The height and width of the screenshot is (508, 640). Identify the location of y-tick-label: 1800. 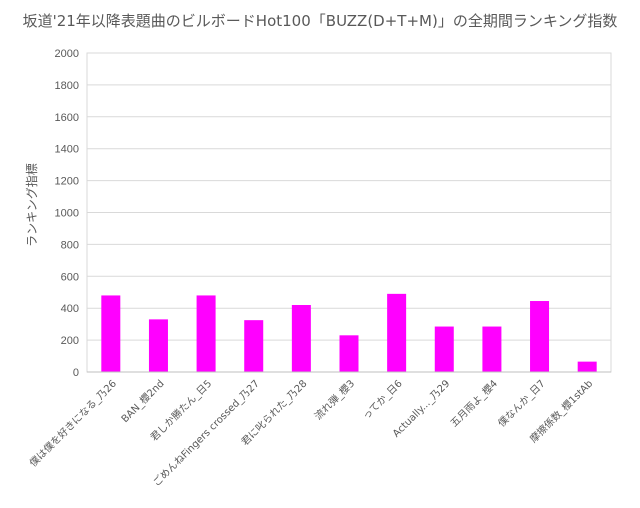
(67, 86).